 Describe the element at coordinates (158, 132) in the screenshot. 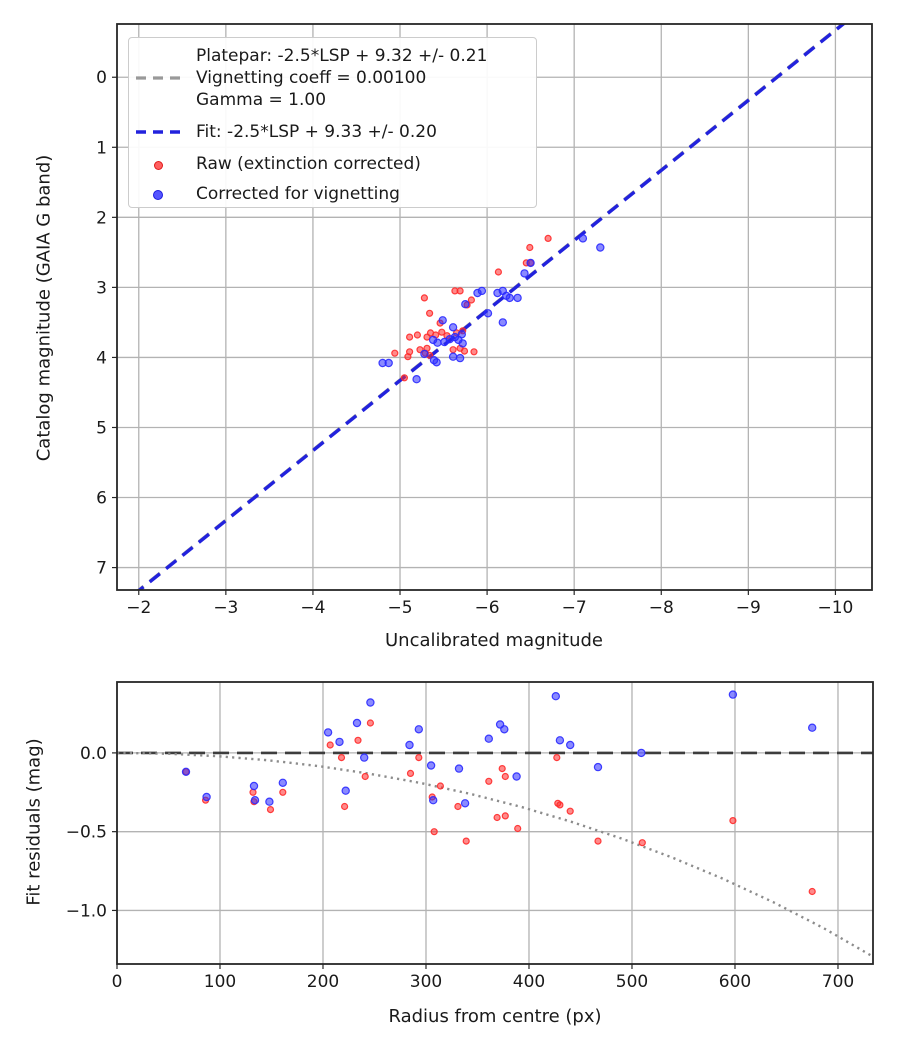

I see `fit-dash-key-icon` at that location.